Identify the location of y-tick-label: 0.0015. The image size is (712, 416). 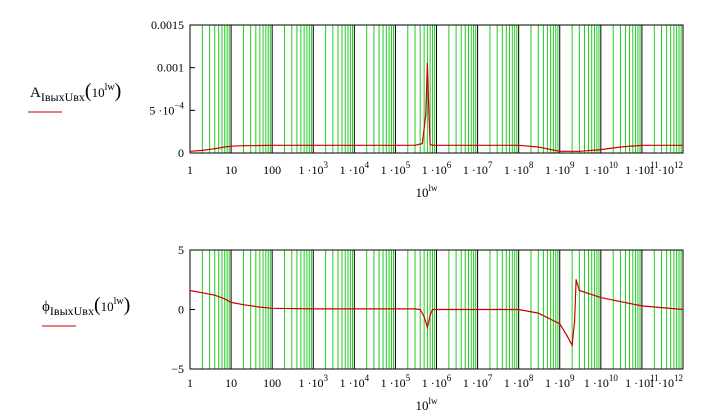
(167, 25).